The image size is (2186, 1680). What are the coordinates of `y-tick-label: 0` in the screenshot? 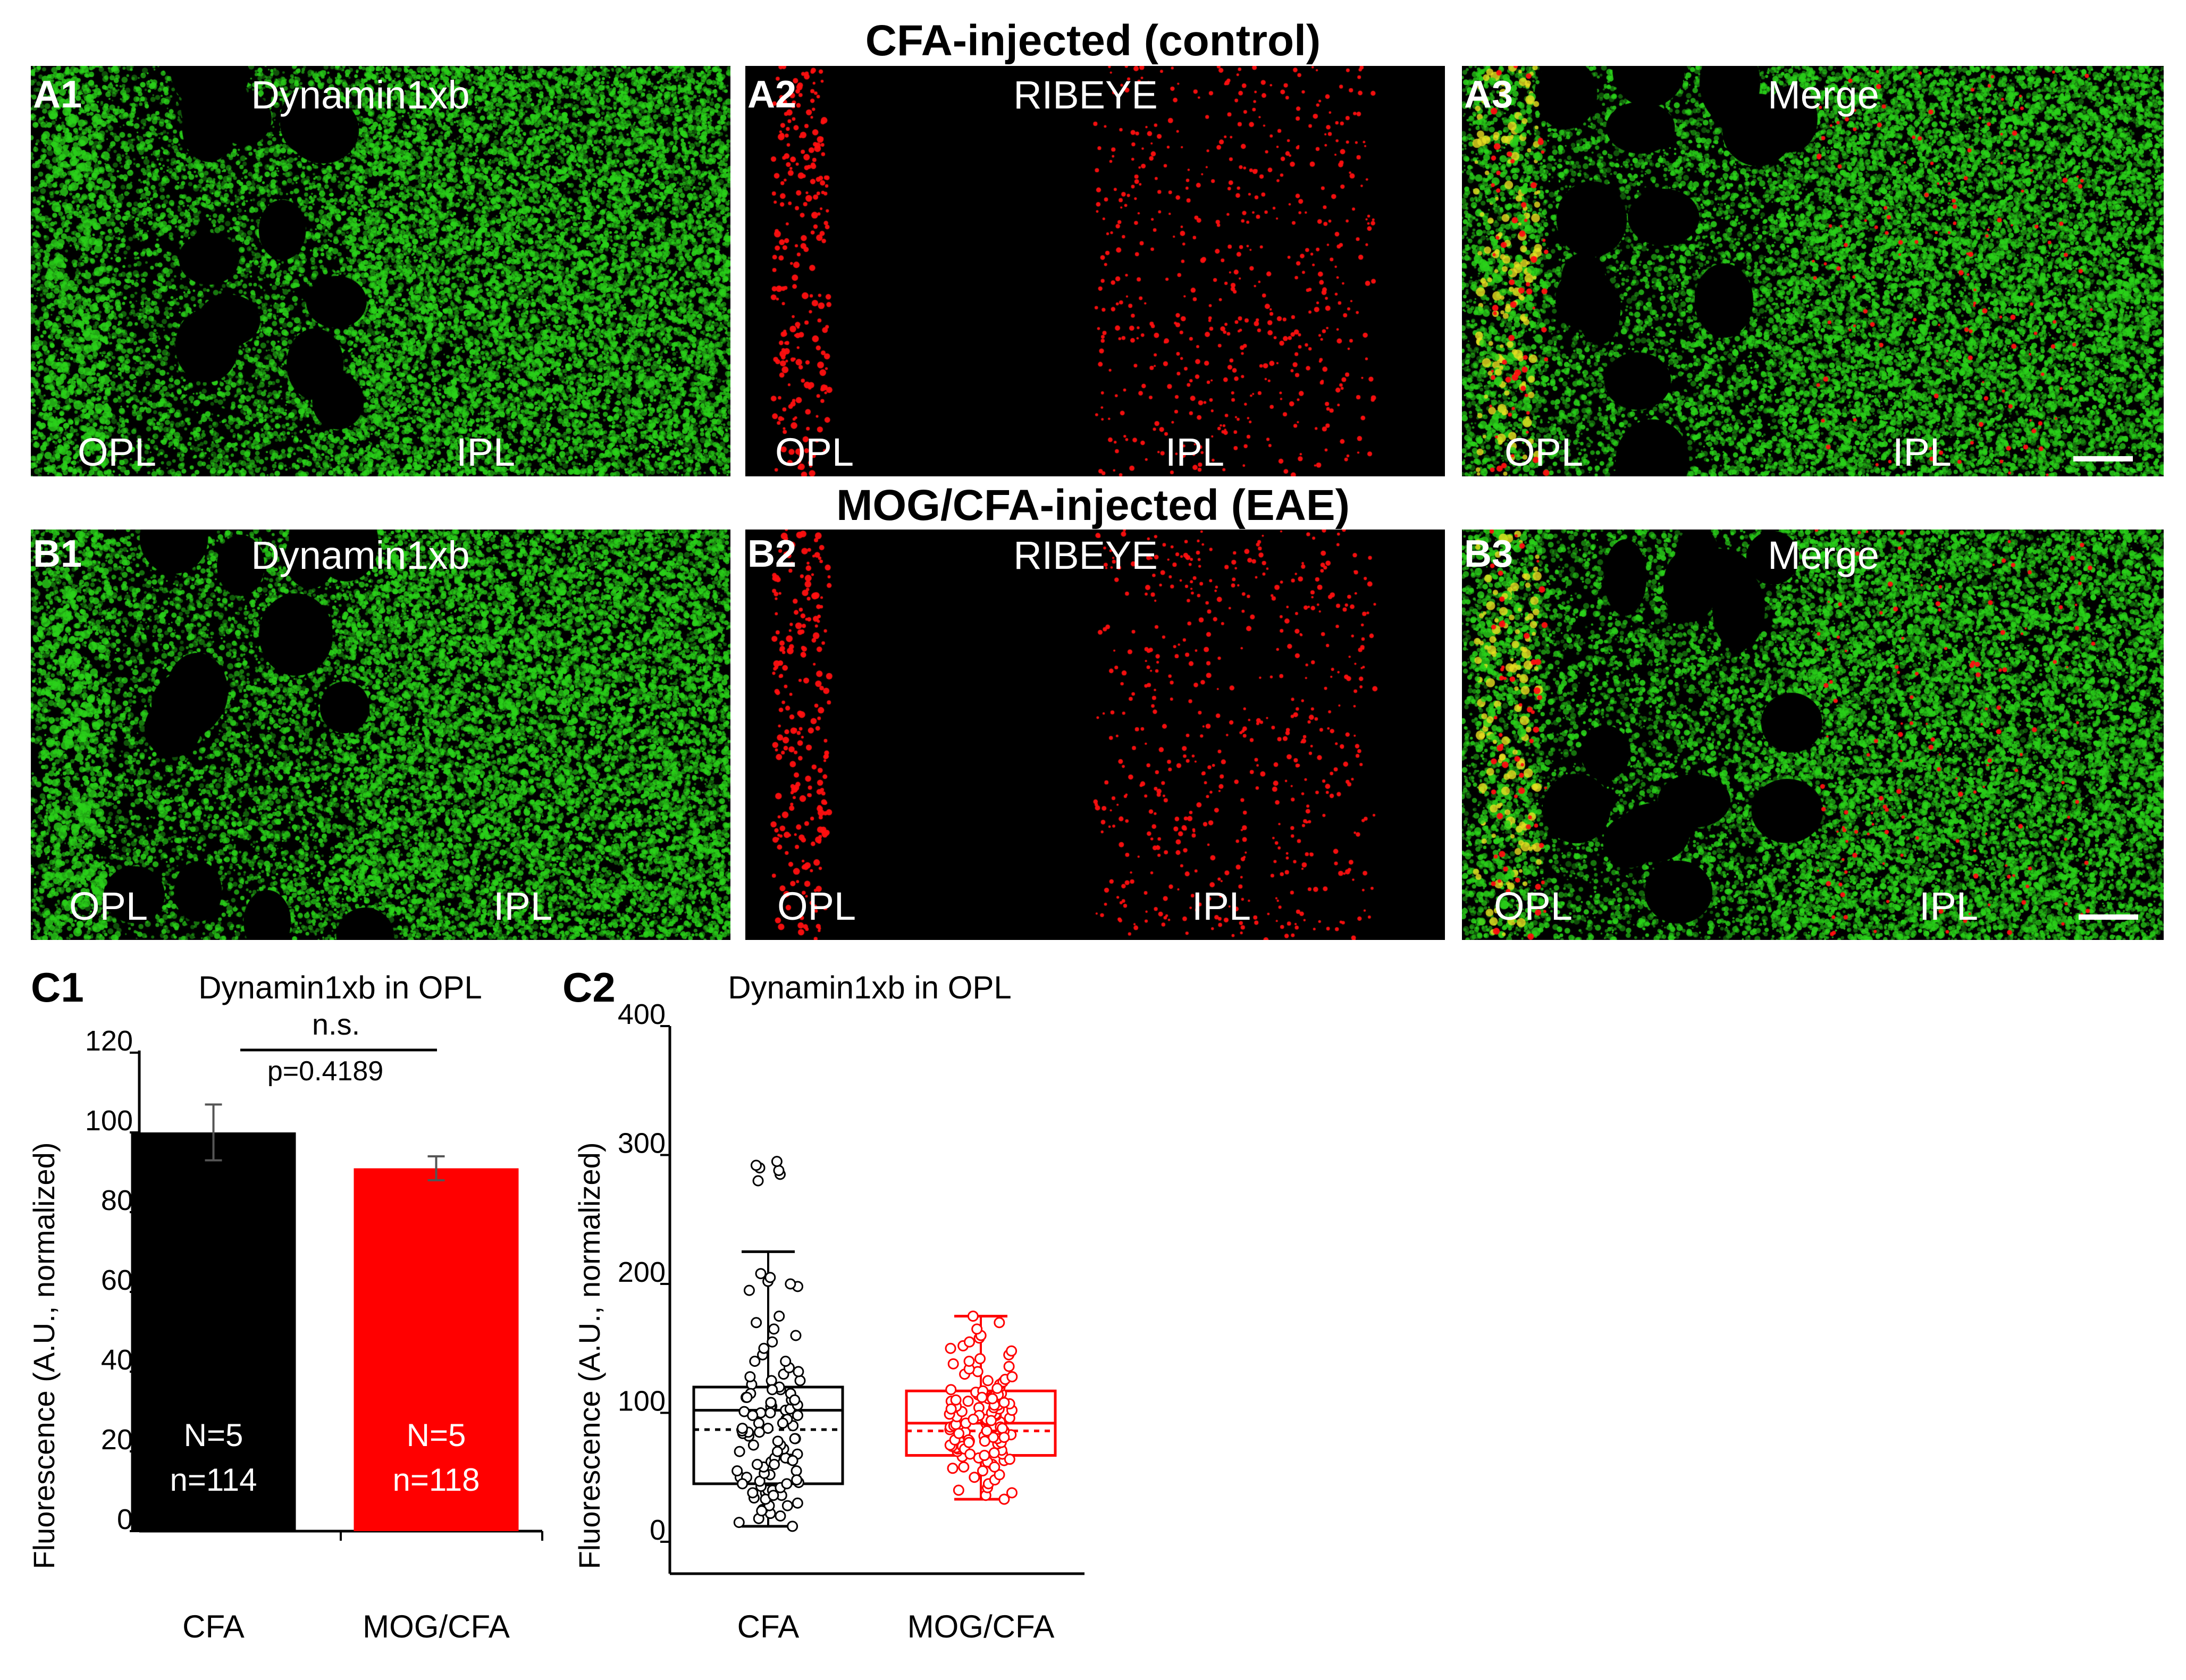 It's located at (658, 1530).